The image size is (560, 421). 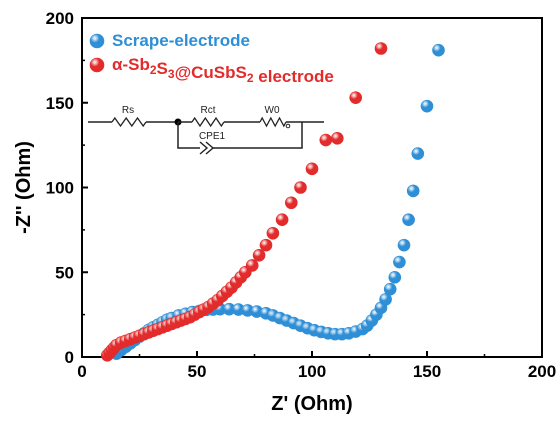 I want to click on x-tick-label: 150, so click(x=427, y=371).